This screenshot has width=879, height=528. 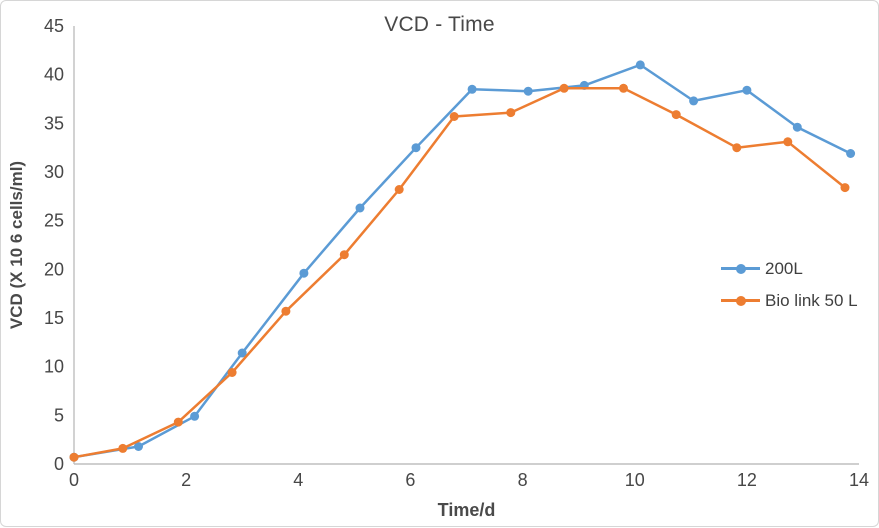 I want to click on y-tick-label: 40, so click(x=54, y=75).